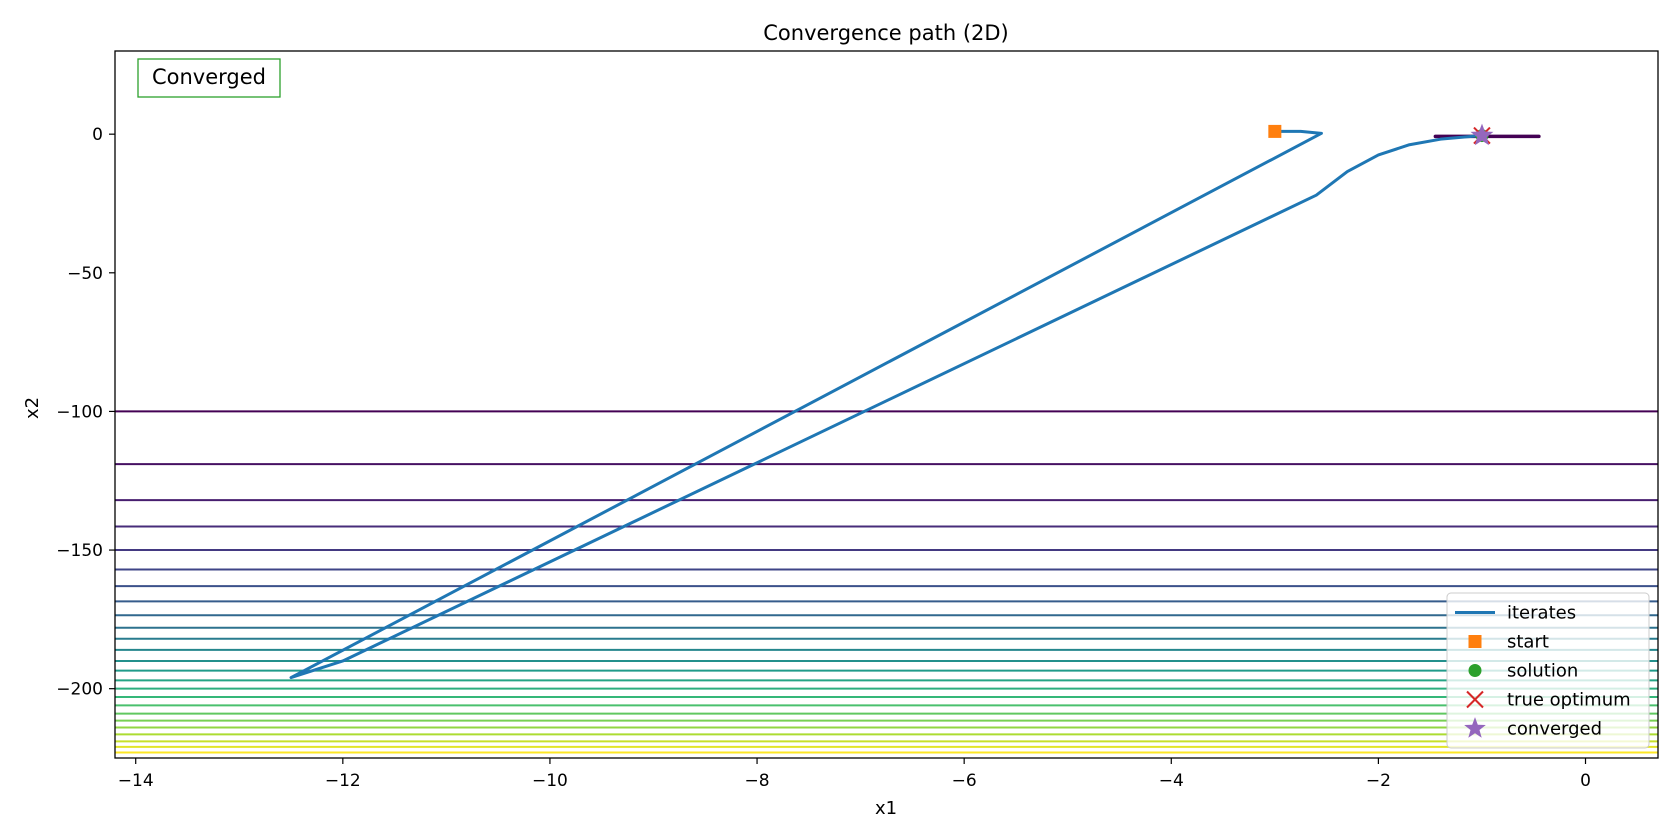 The image size is (1680, 840). I want to click on x-axis-ticks: −14 −12 −10 −8 −6 −4 −2 0, so click(854, 774).